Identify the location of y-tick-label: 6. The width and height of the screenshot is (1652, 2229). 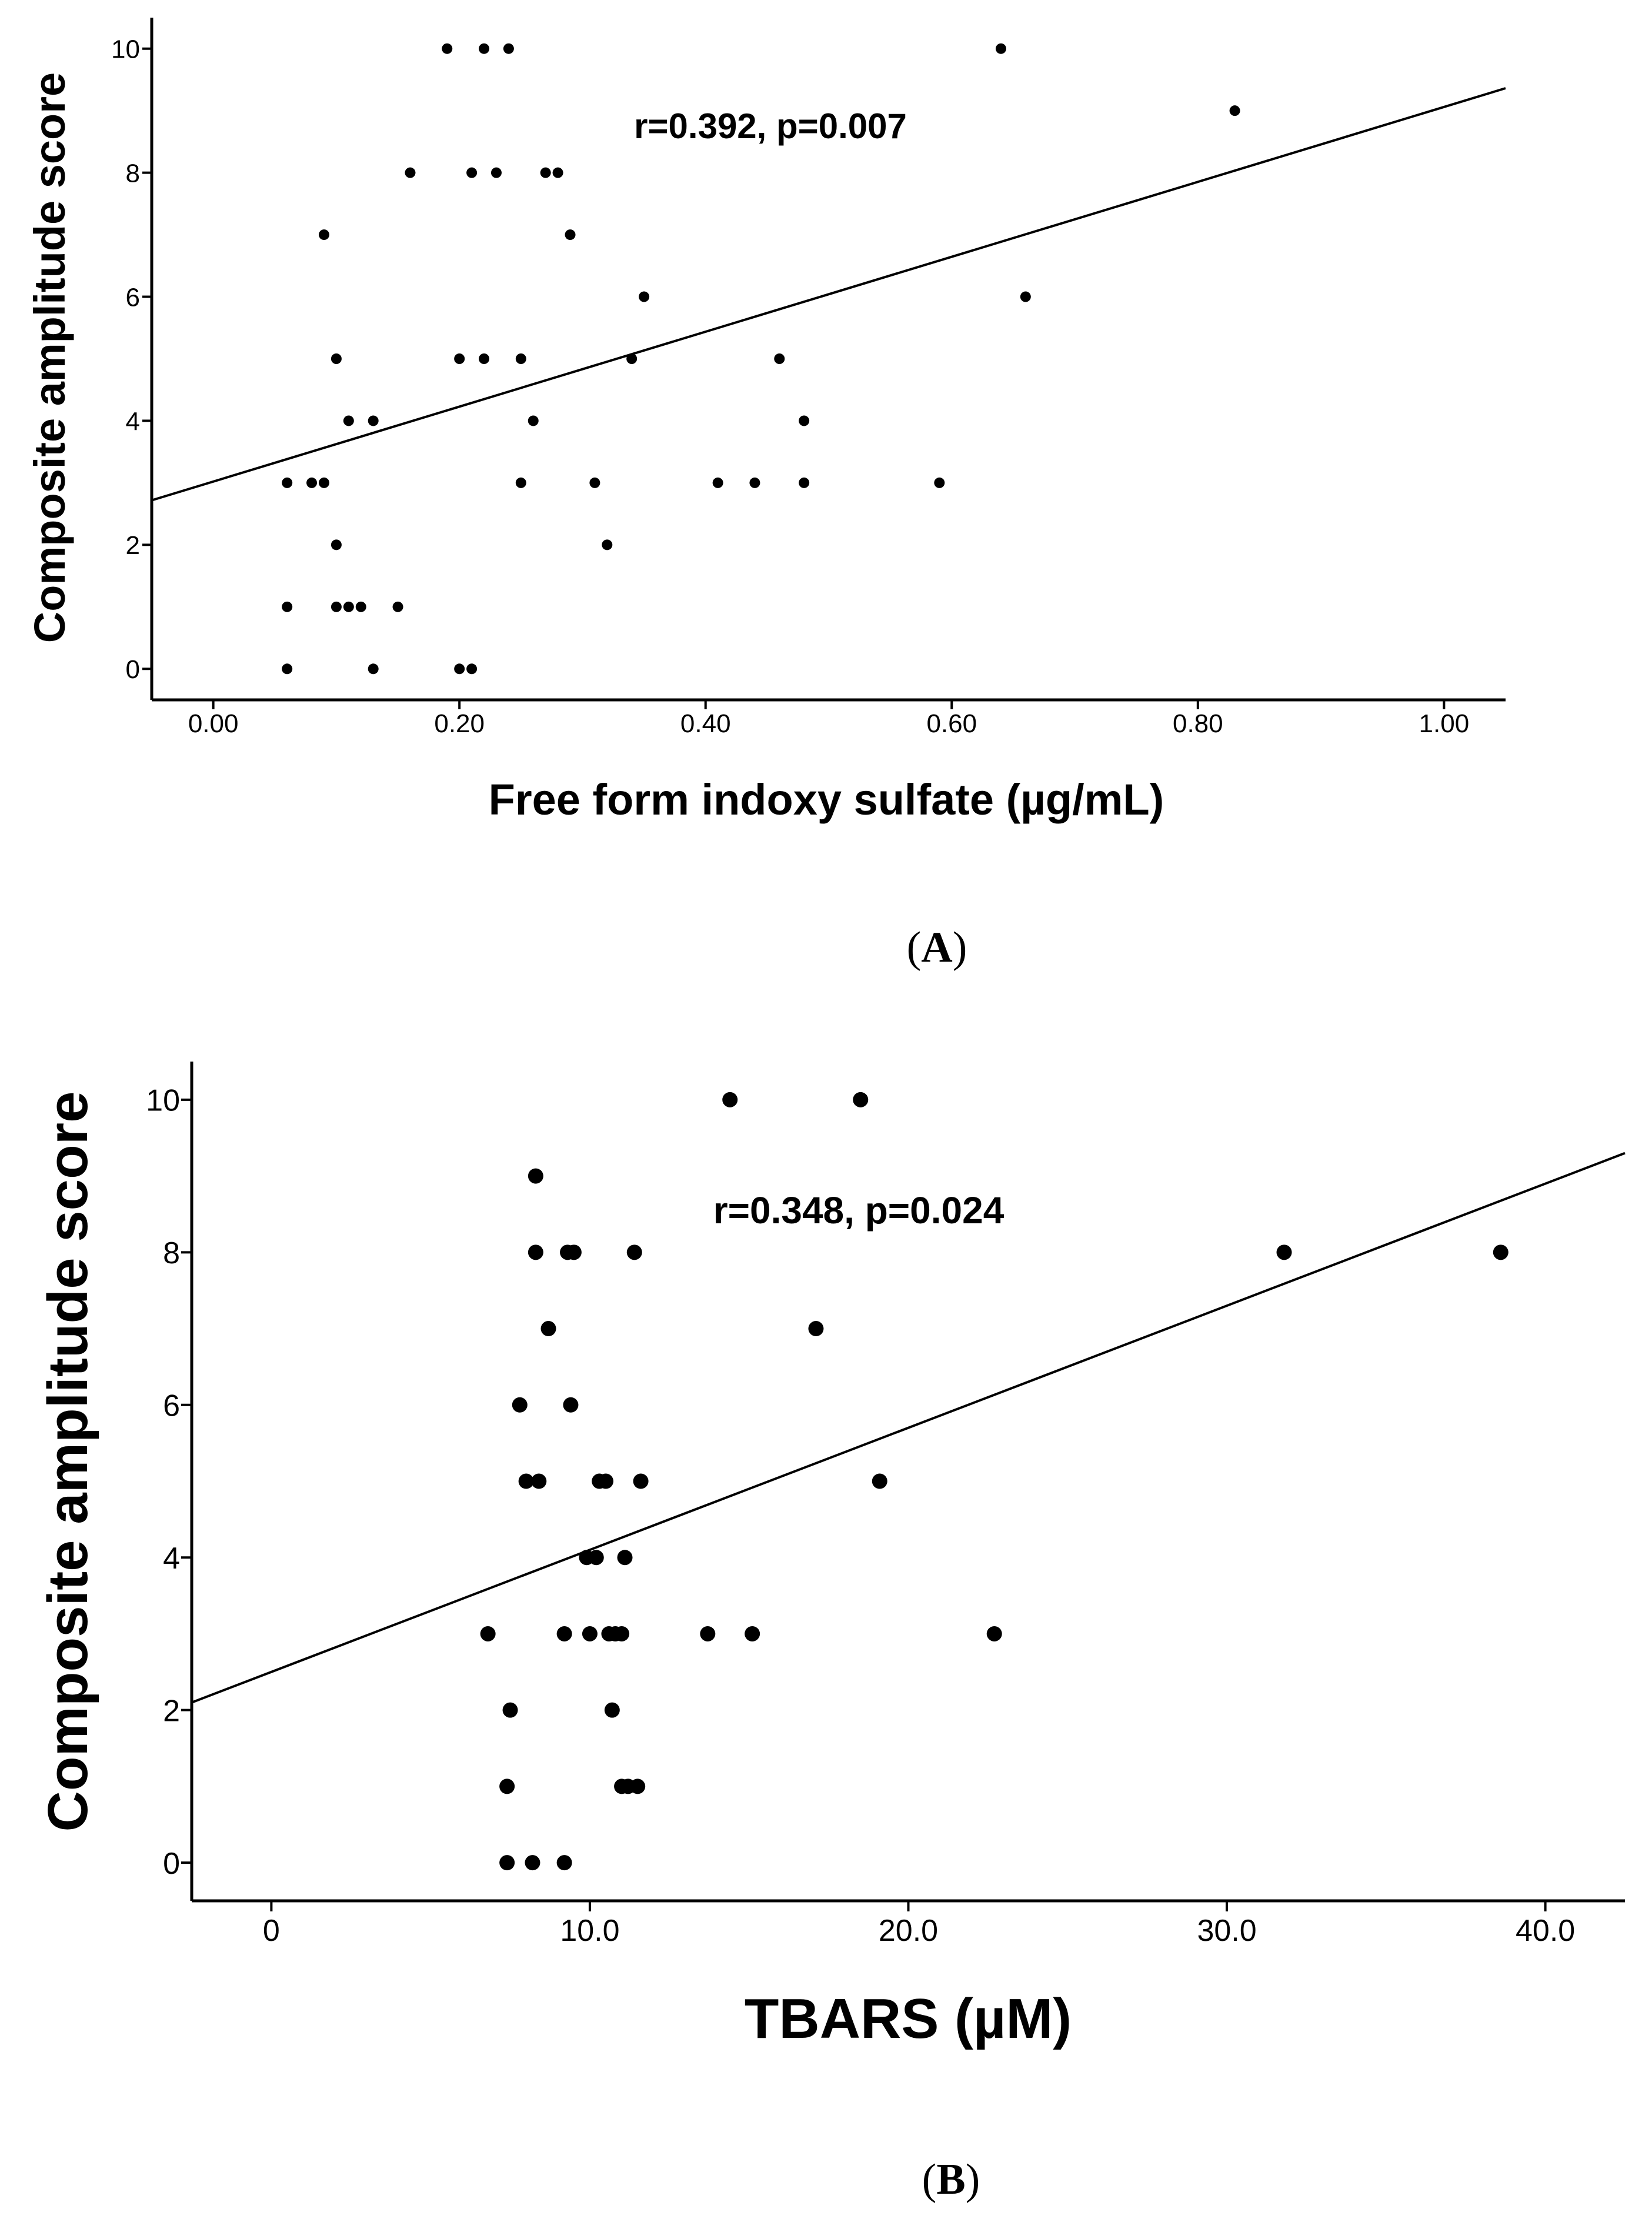
(171, 1406).